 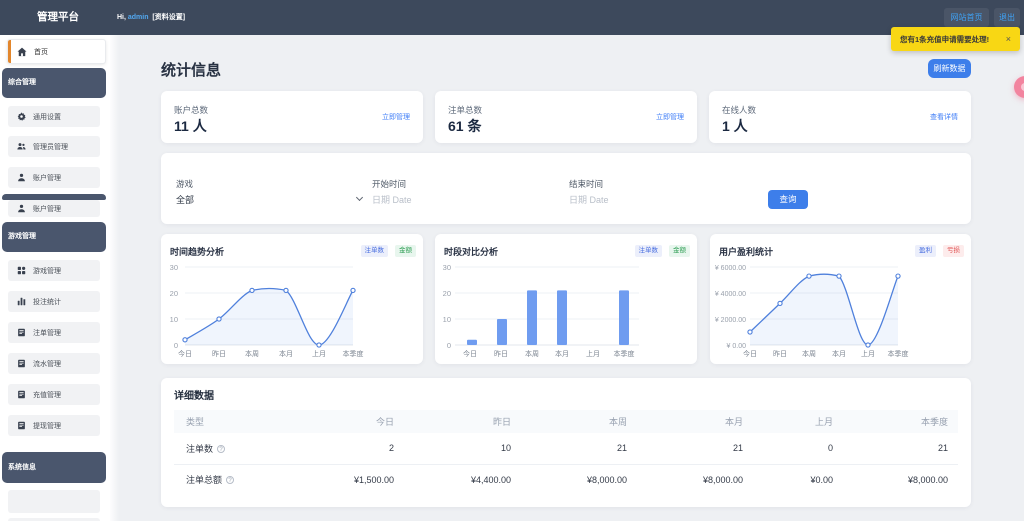 I want to click on svg-text: ¥ 0.00, so click(x=737, y=346).